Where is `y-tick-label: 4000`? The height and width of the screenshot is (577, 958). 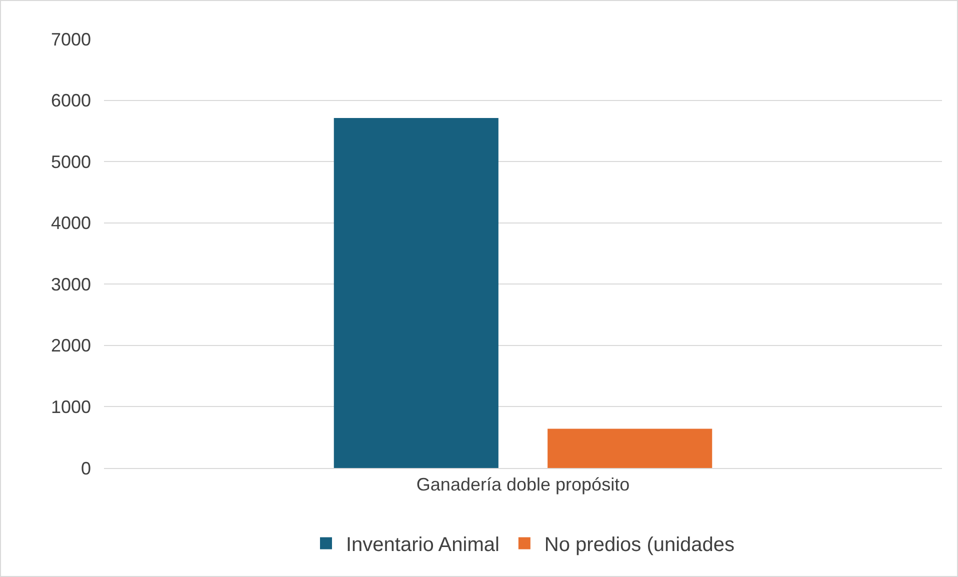
y-tick-label: 4000 is located at coordinates (70, 223).